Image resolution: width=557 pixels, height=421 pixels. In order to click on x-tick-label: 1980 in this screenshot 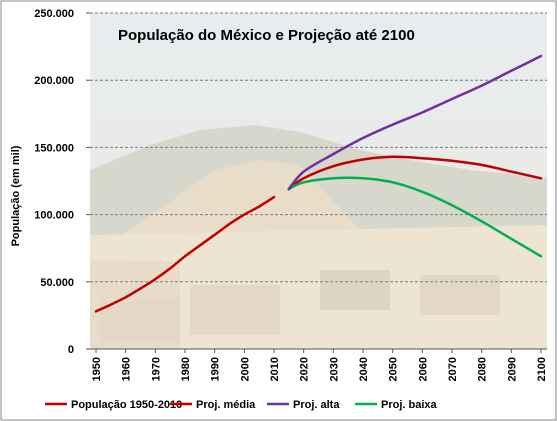, I will do `click(186, 369)`.